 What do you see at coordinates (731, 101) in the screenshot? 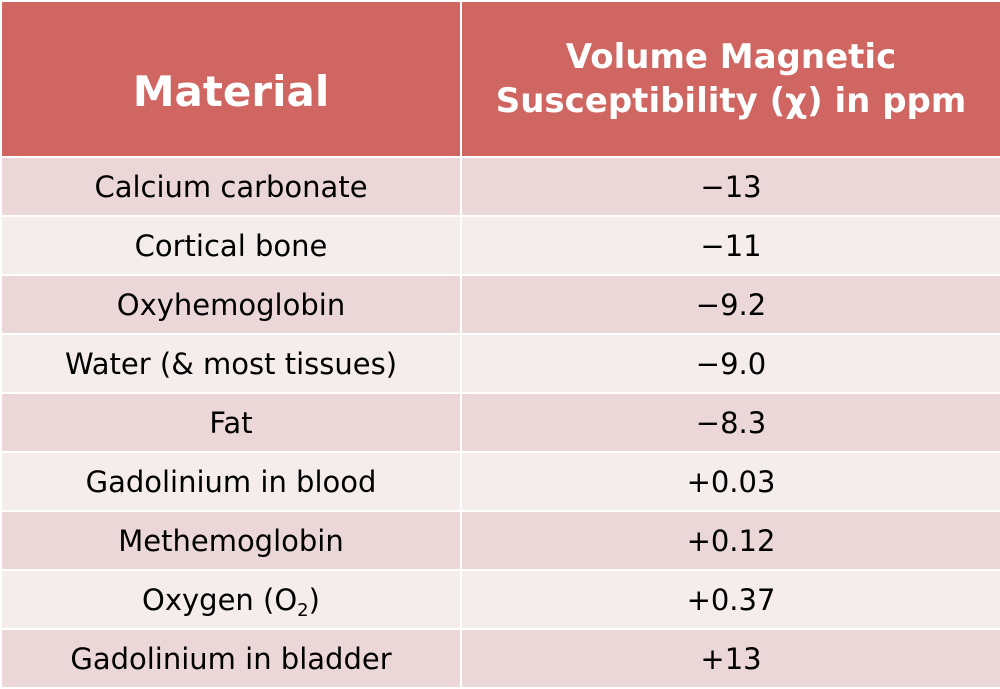
I see `header-susceptibility-line2: Susceptibility (χ) in ppm` at bounding box center [731, 101].